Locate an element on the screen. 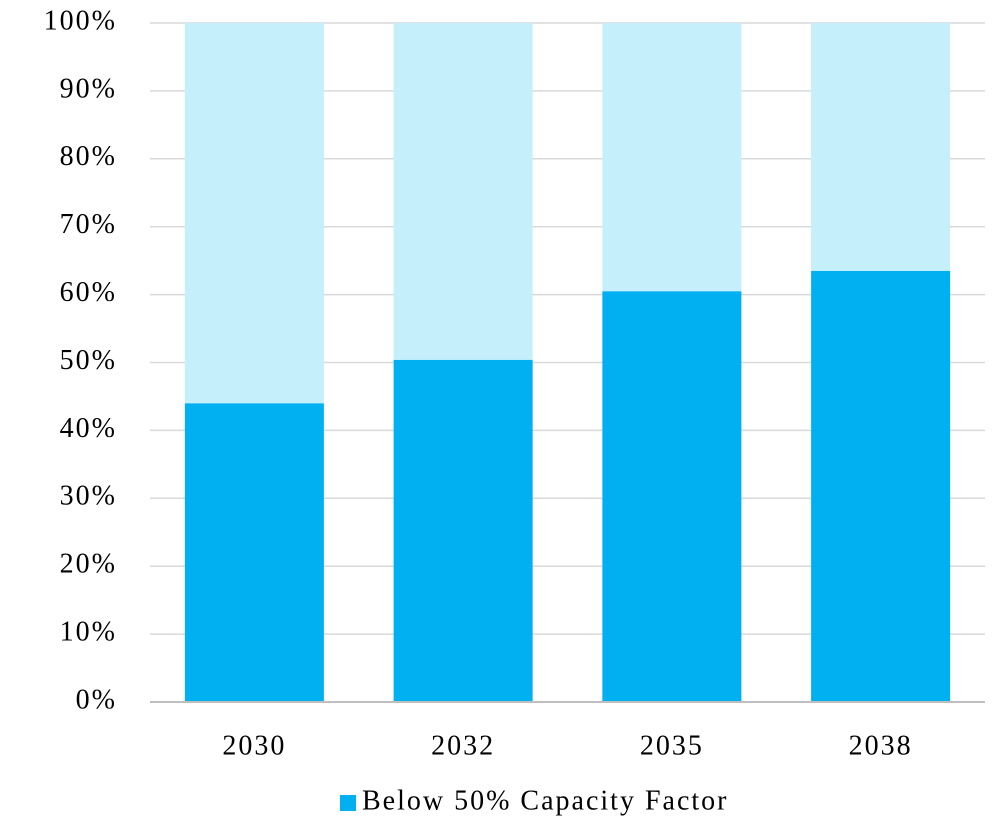 The width and height of the screenshot is (1000, 821). x-tick-label: 2030 is located at coordinates (254, 745).